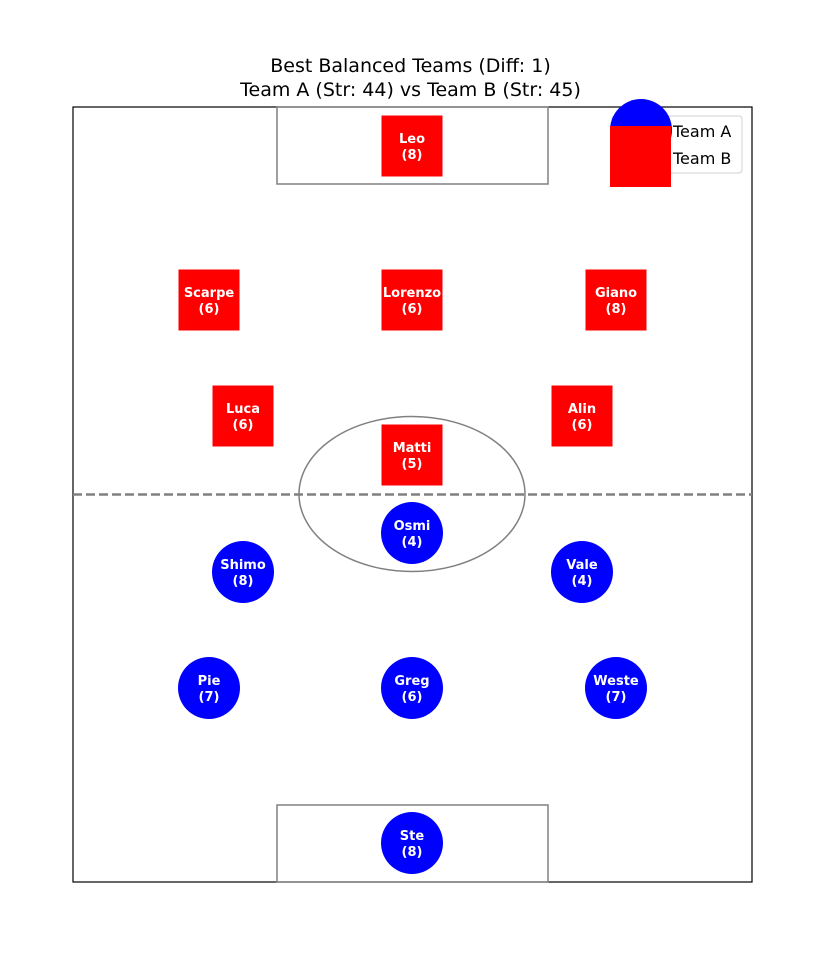 The height and width of the screenshot is (956, 821). Describe the element at coordinates (701, 158) in the screenshot. I see `legend-team-b-label: Team B` at that location.